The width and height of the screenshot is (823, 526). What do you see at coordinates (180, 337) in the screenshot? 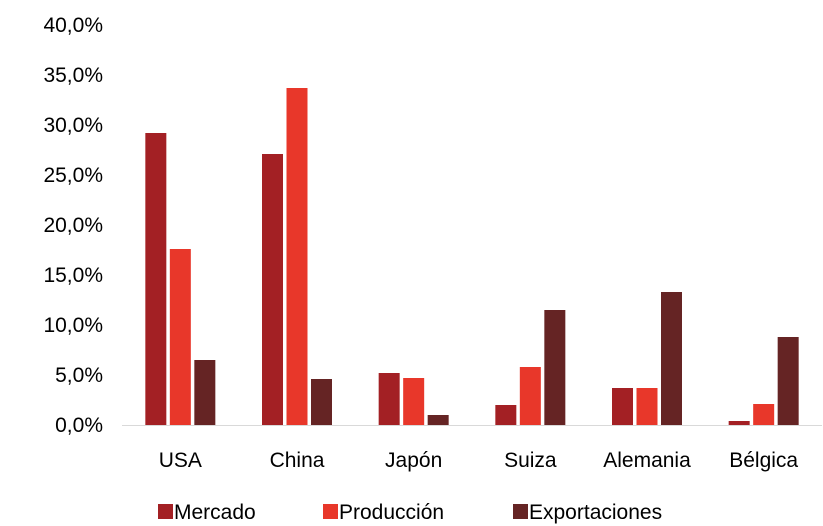
I see `bar-producción-0` at bounding box center [180, 337].